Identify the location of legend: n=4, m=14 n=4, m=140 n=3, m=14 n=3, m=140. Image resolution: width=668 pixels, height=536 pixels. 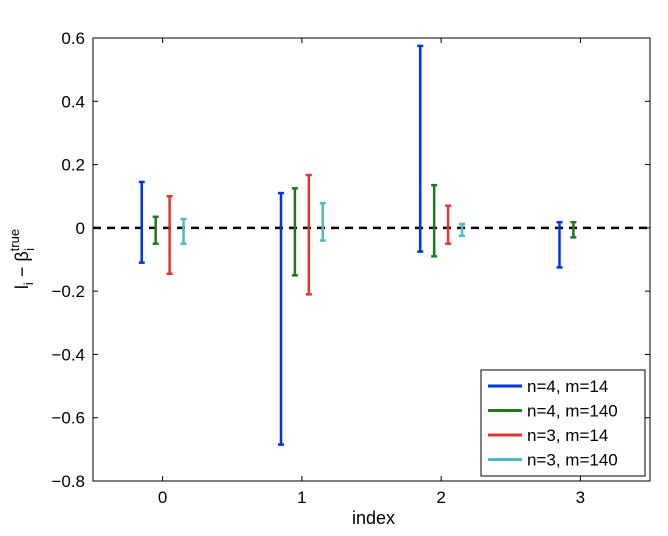
(563, 423).